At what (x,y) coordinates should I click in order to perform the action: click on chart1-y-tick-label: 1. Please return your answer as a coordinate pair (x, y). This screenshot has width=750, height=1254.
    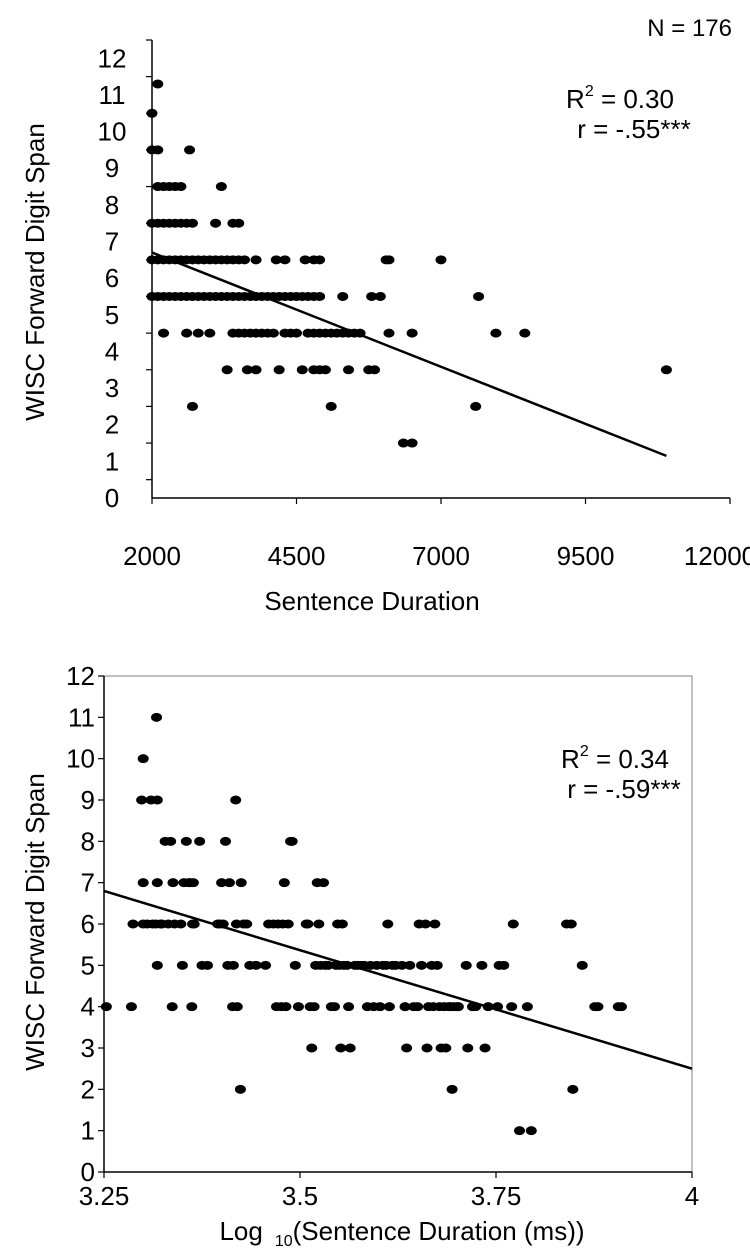
    Looking at the image, I should click on (112, 461).